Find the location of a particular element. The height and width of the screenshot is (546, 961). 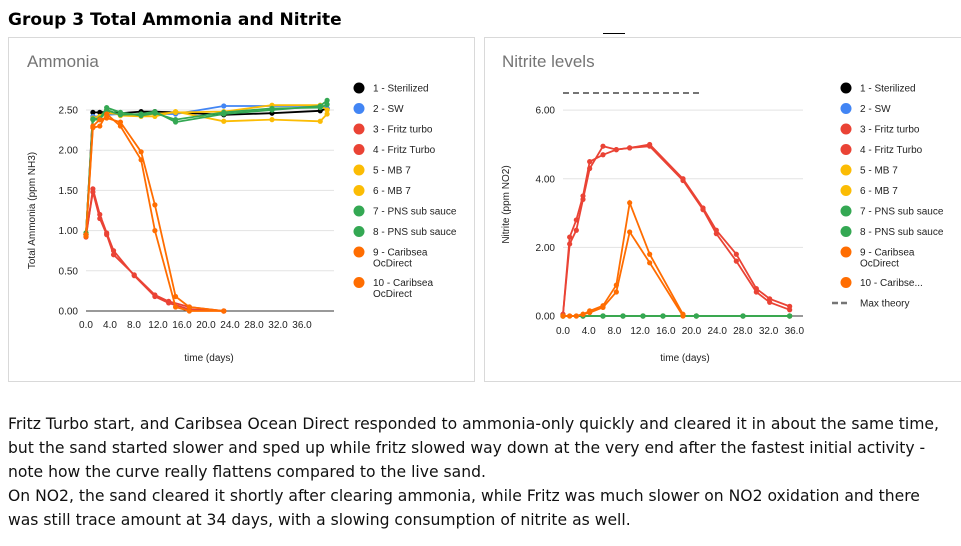

nitrite-y-tick-label: 6.00 is located at coordinates (546, 111).